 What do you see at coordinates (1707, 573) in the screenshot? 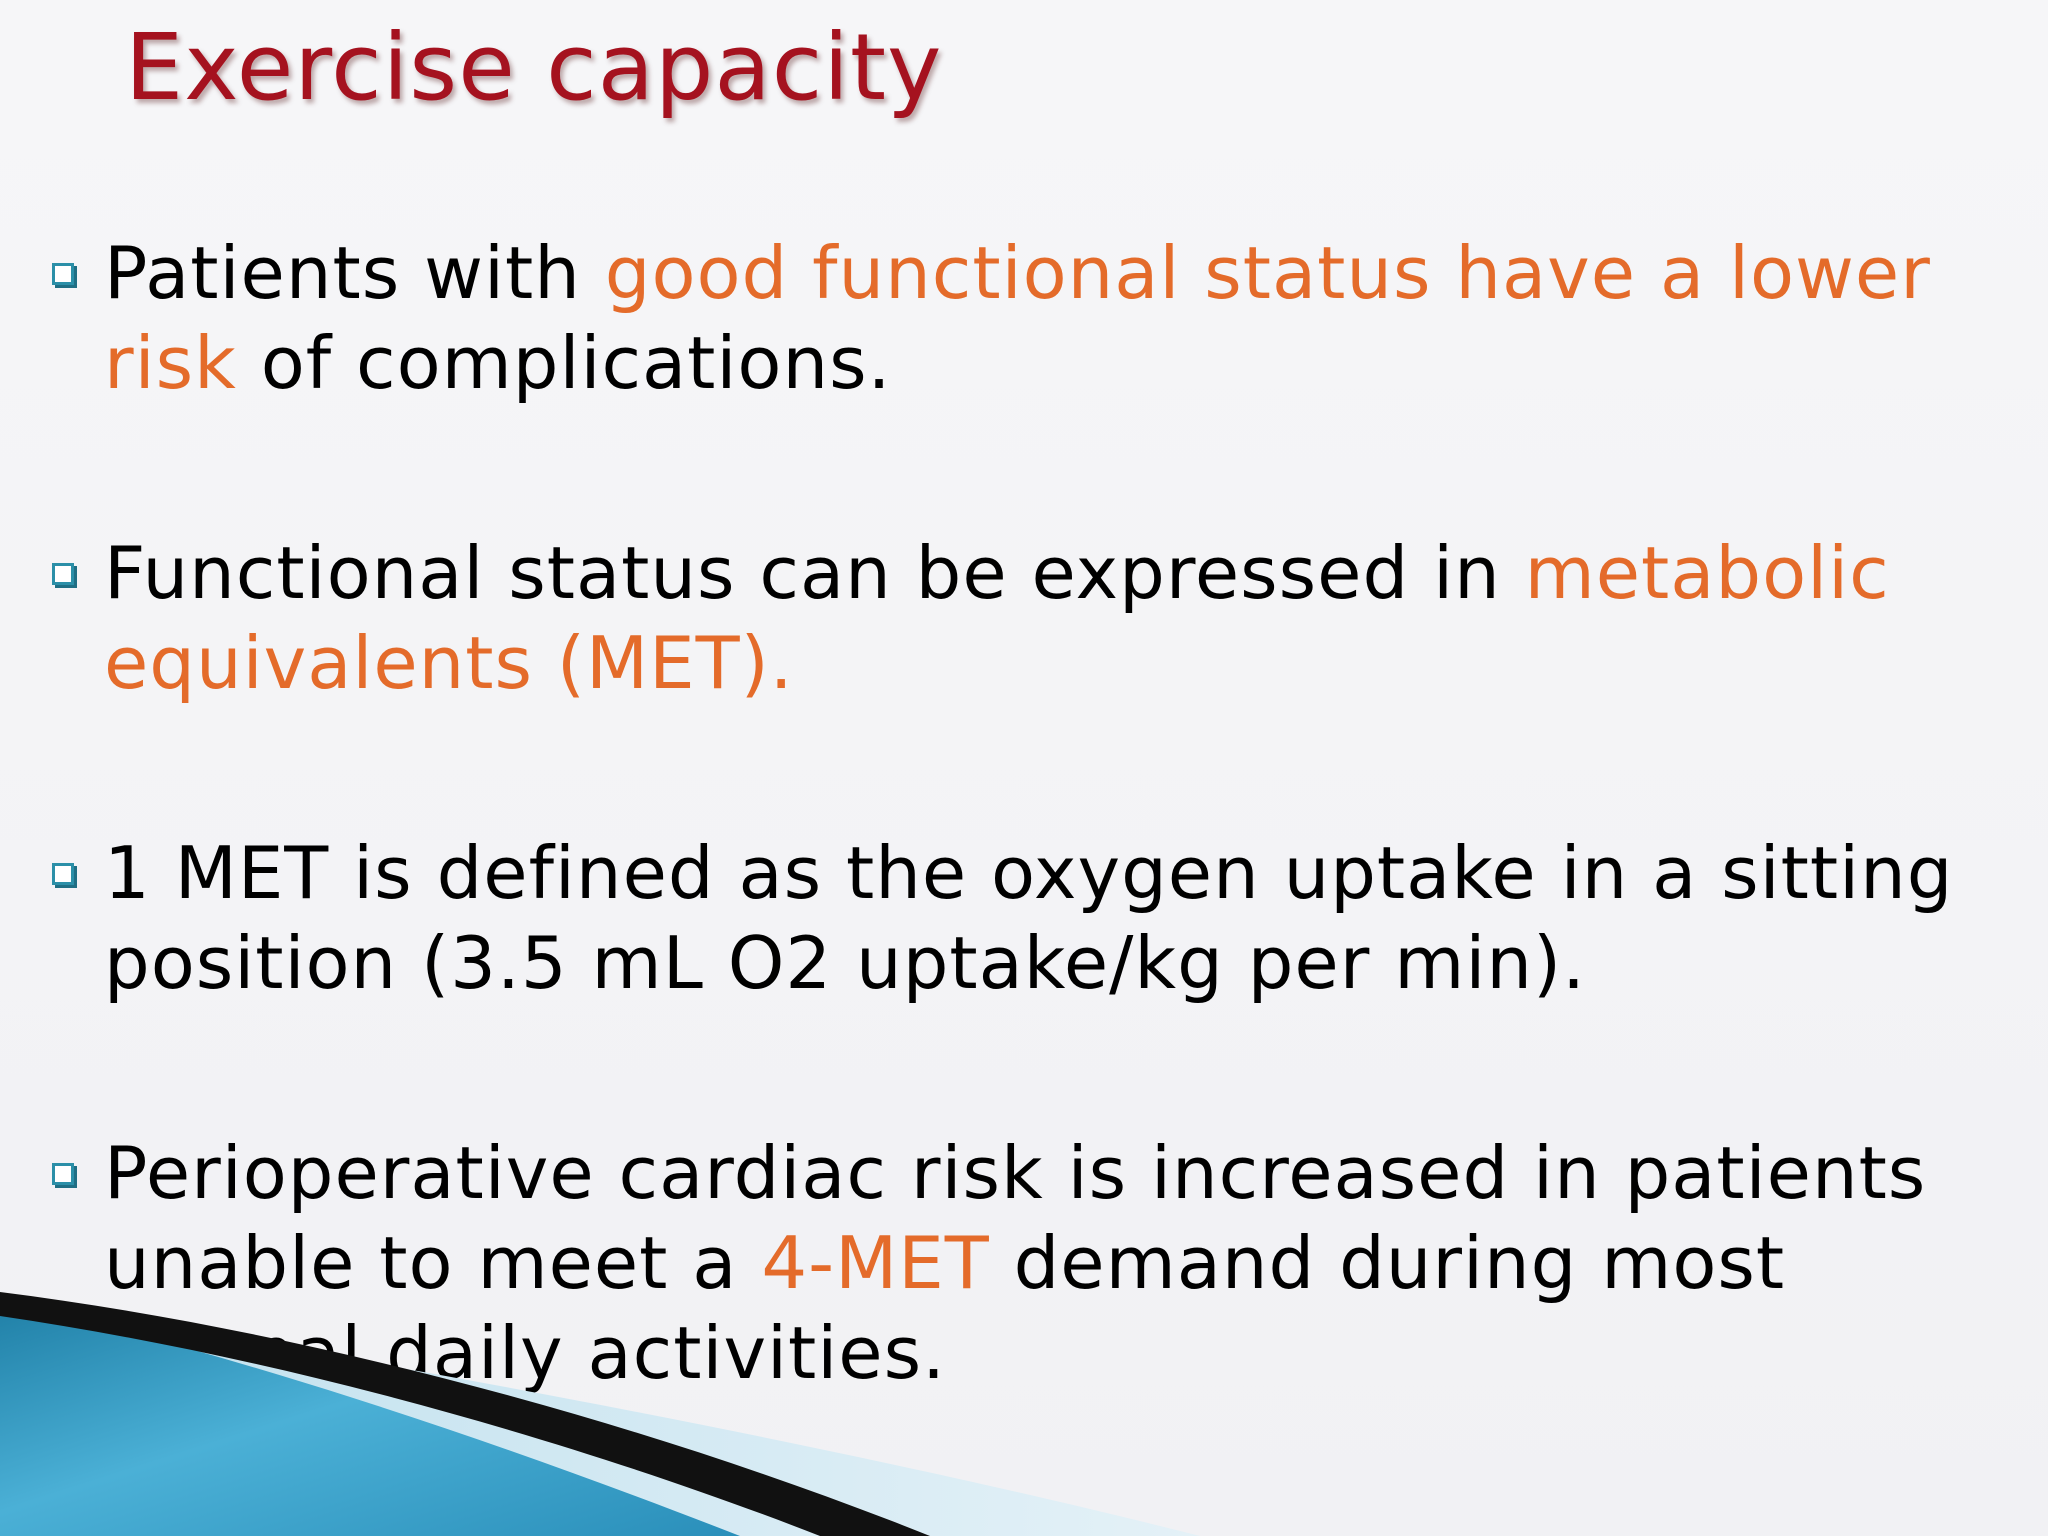
I see `highlight-text: metabolic` at bounding box center [1707, 573].